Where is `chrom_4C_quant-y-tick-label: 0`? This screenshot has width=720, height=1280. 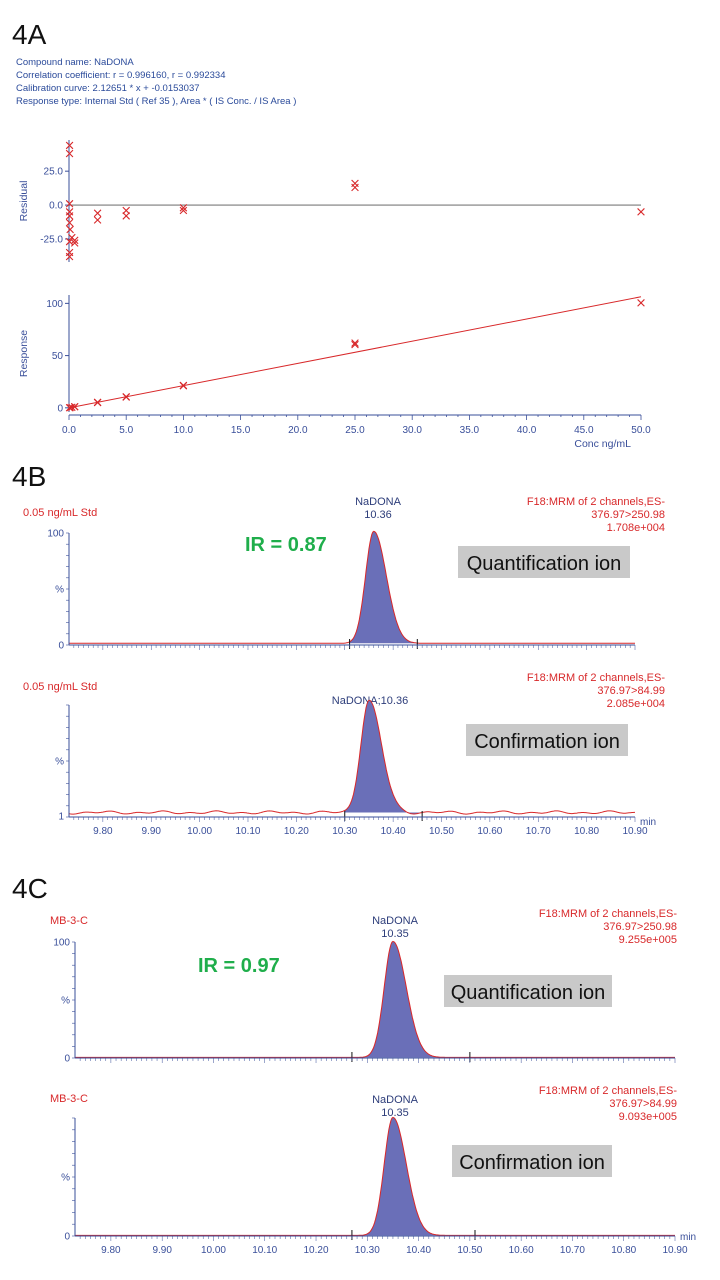
chrom_4C_quant-y-tick-label: 0 is located at coordinates (67, 1059).